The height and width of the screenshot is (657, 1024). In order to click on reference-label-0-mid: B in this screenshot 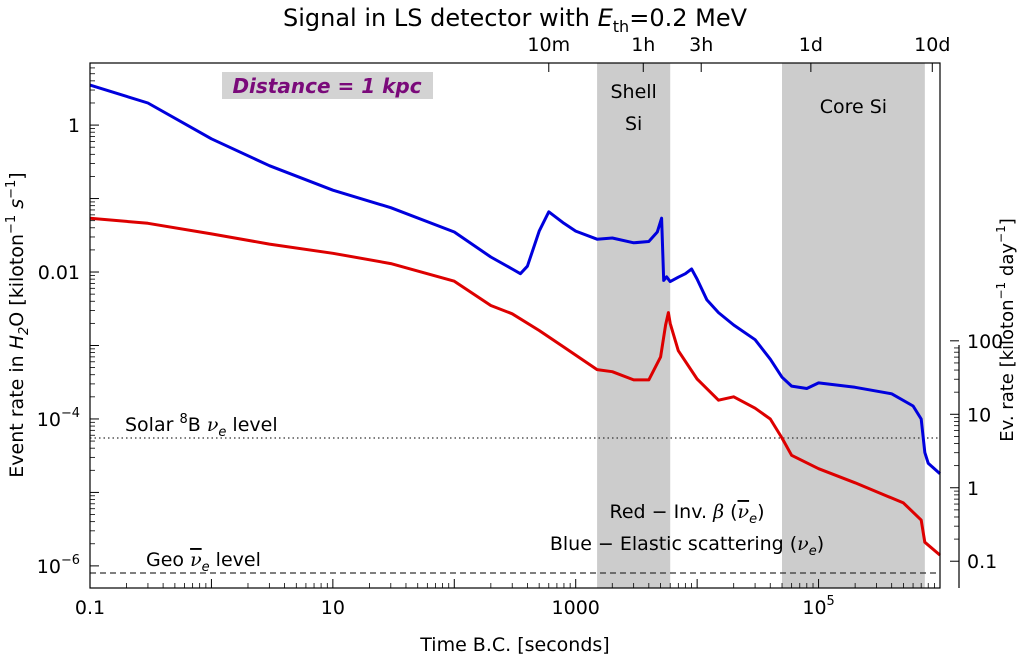, I will do `click(197, 425)`.